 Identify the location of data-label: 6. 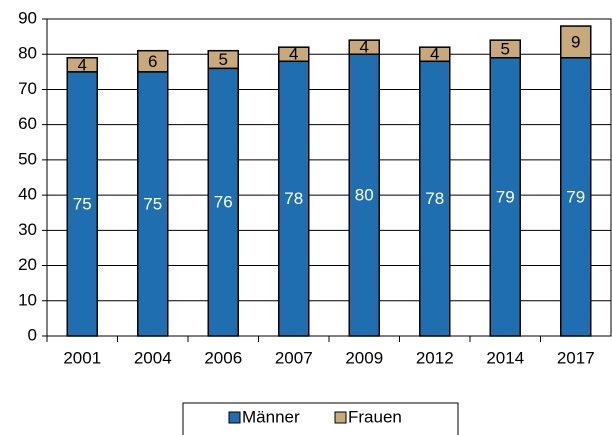
(152, 61).